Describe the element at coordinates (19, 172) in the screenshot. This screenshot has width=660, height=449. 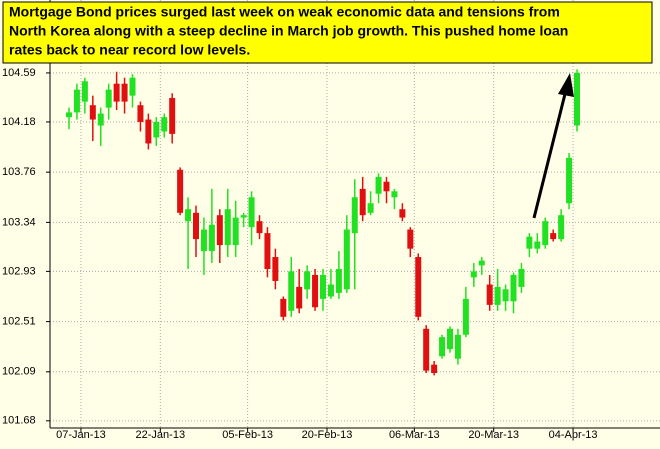
I see `y-tick-label: 103.76` at that location.